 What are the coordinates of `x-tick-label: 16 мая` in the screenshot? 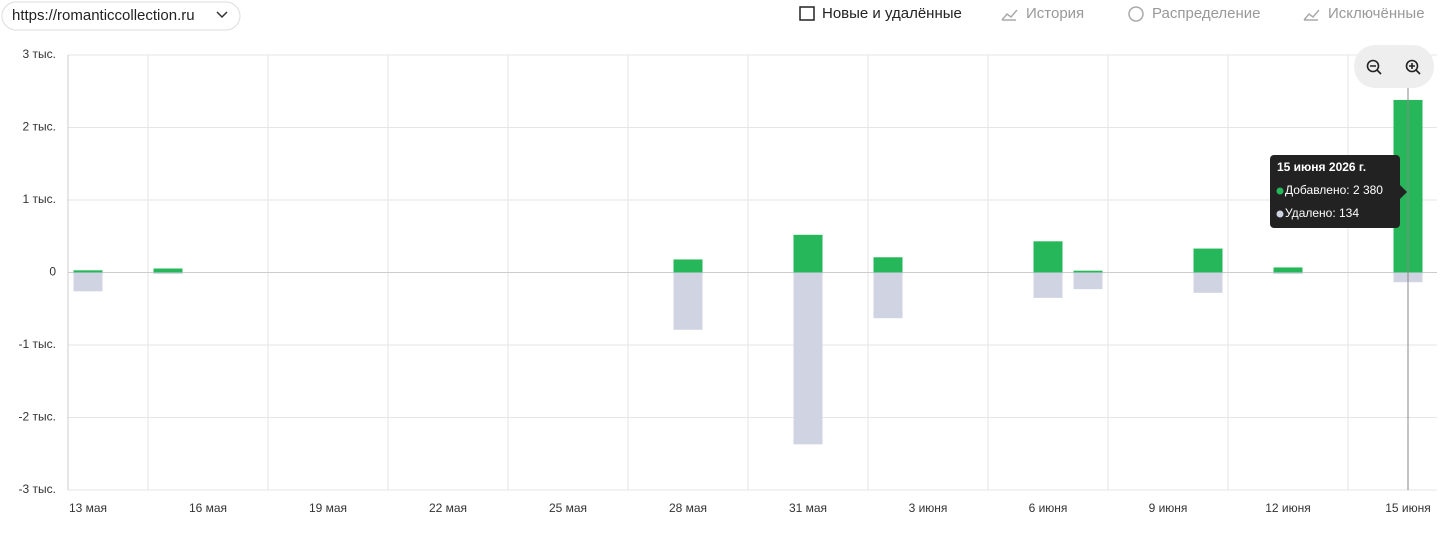 It's located at (208, 508).